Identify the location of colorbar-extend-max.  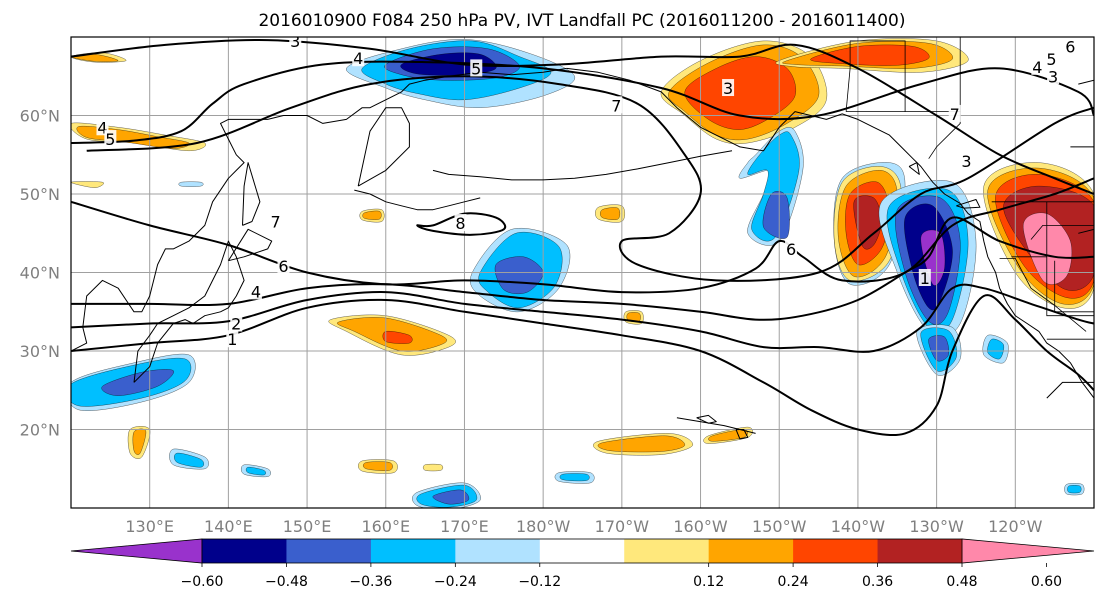
(1028, 551).